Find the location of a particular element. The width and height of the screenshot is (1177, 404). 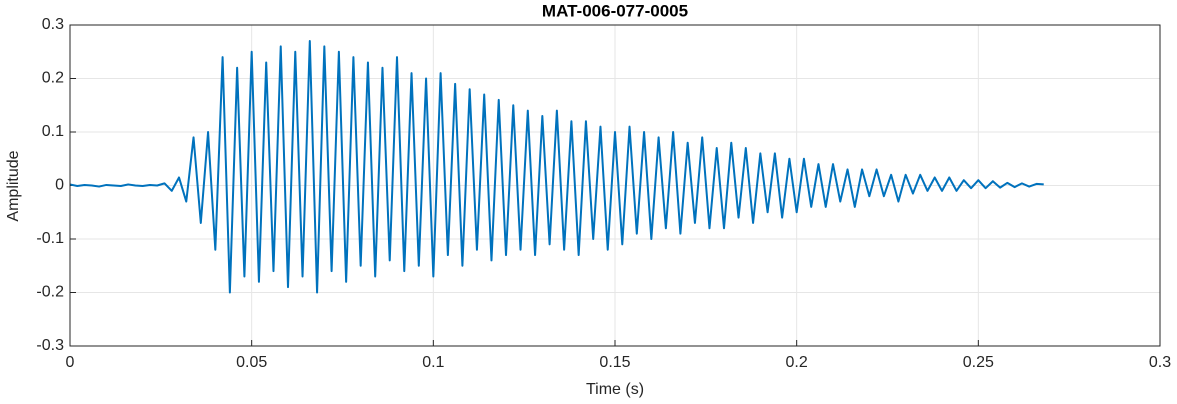

y-tick-label: -0.3 is located at coordinates (50, 345).